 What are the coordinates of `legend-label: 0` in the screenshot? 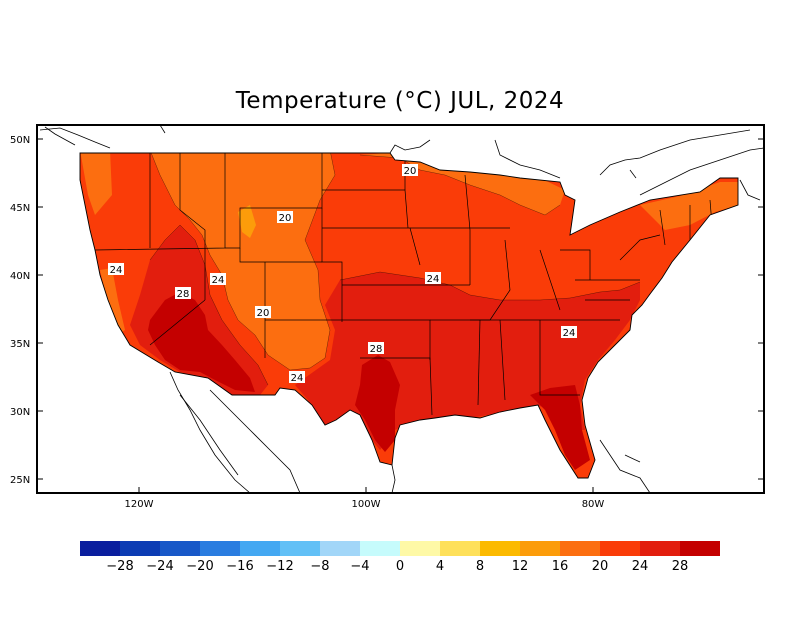 It's located at (400, 566).